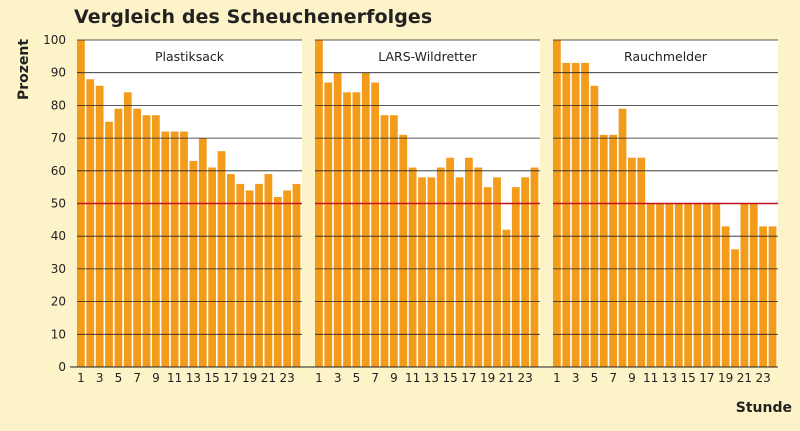 The width and height of the screenshot is (800, 431). I want to click on series-label: Plastiksack, so click(190, 56).